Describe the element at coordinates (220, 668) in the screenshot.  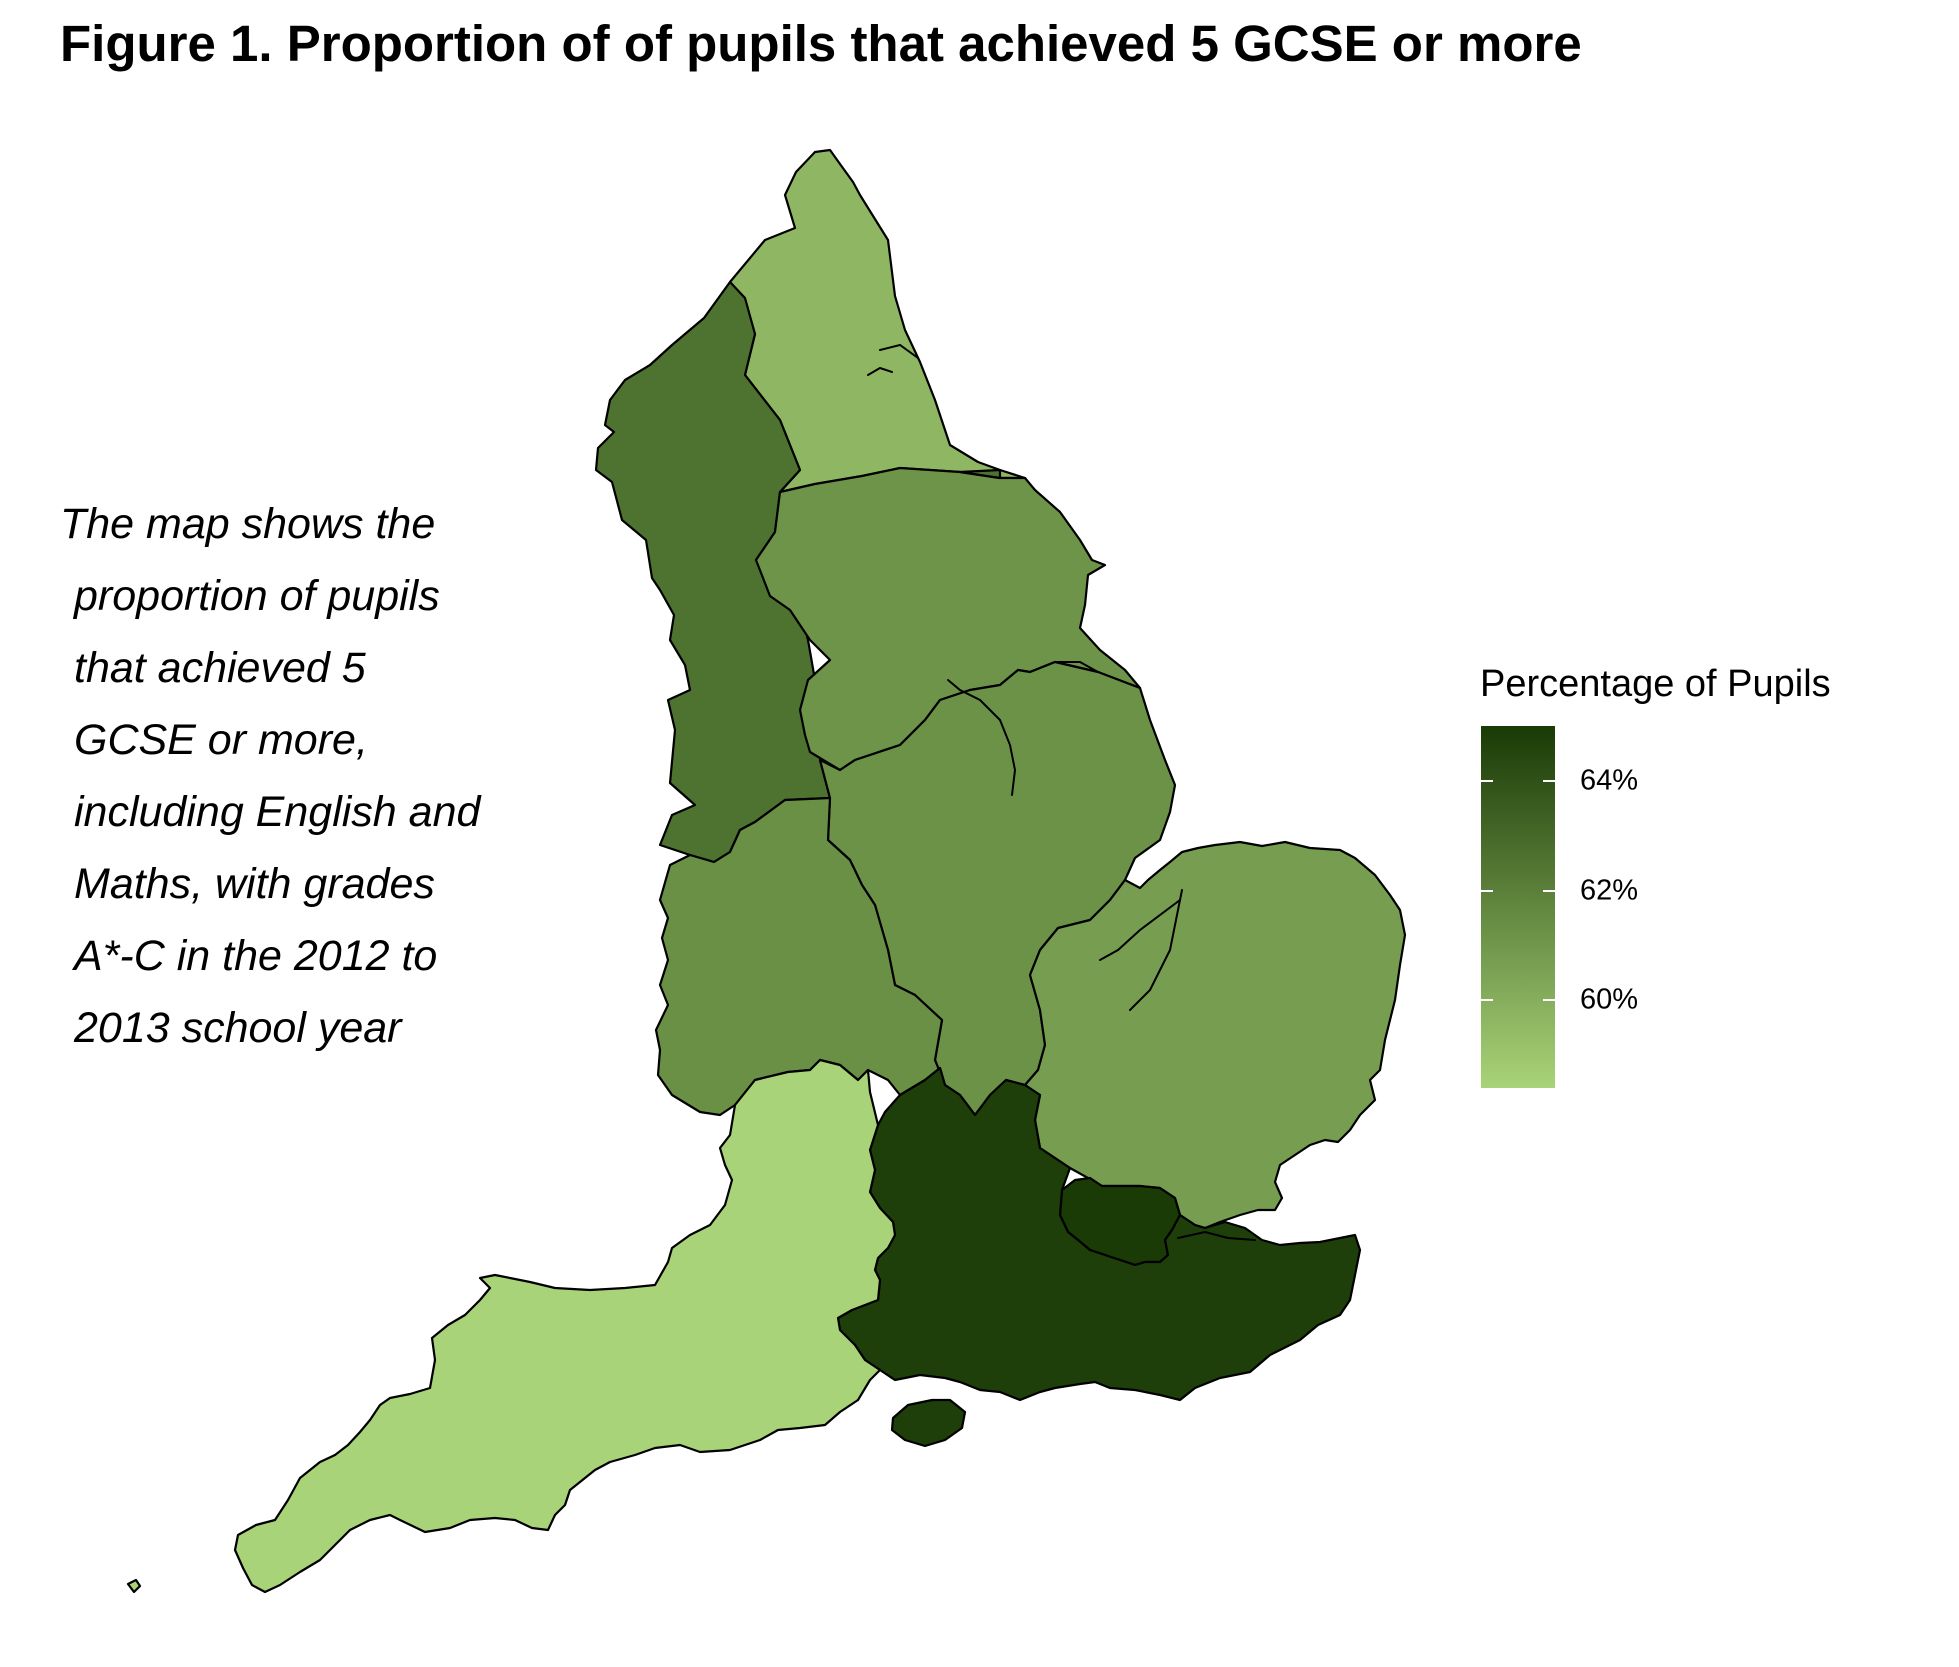
I see `description-line: that achieved 5` at that location.